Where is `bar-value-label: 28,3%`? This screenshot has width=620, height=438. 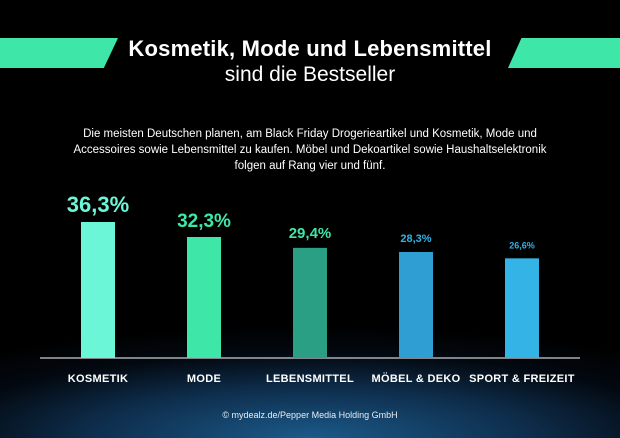 bar-value-label: 28,3% is located at coordinates (415, 239).